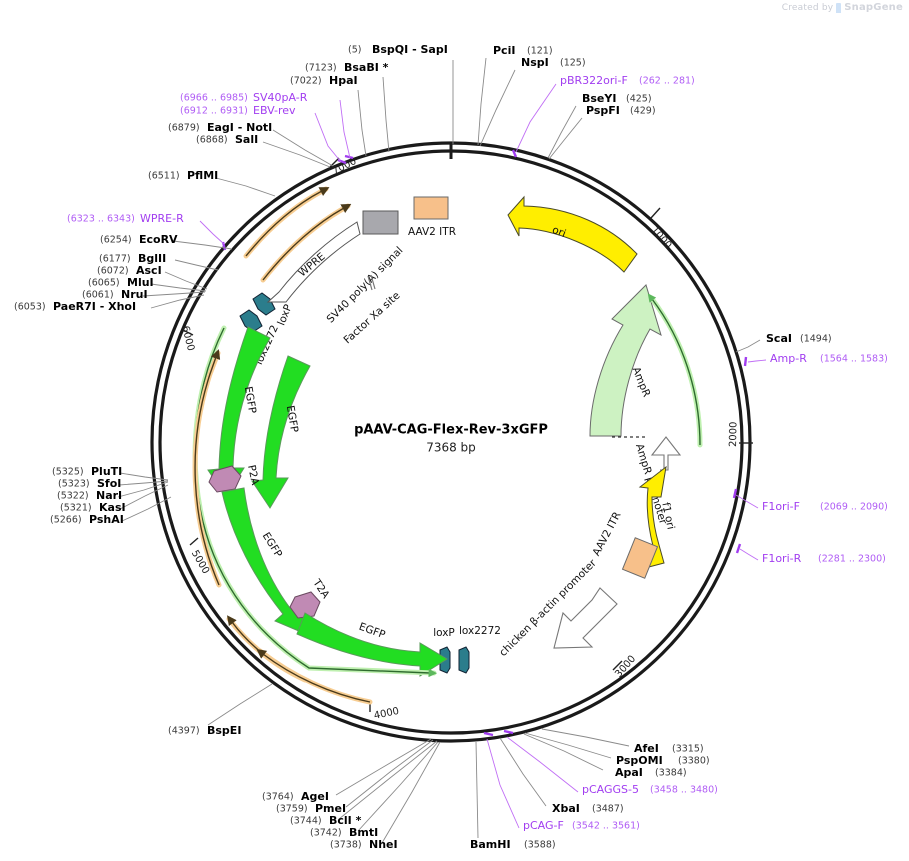  I want to click on enzyme-label: NspI (125), so click(553, 62).